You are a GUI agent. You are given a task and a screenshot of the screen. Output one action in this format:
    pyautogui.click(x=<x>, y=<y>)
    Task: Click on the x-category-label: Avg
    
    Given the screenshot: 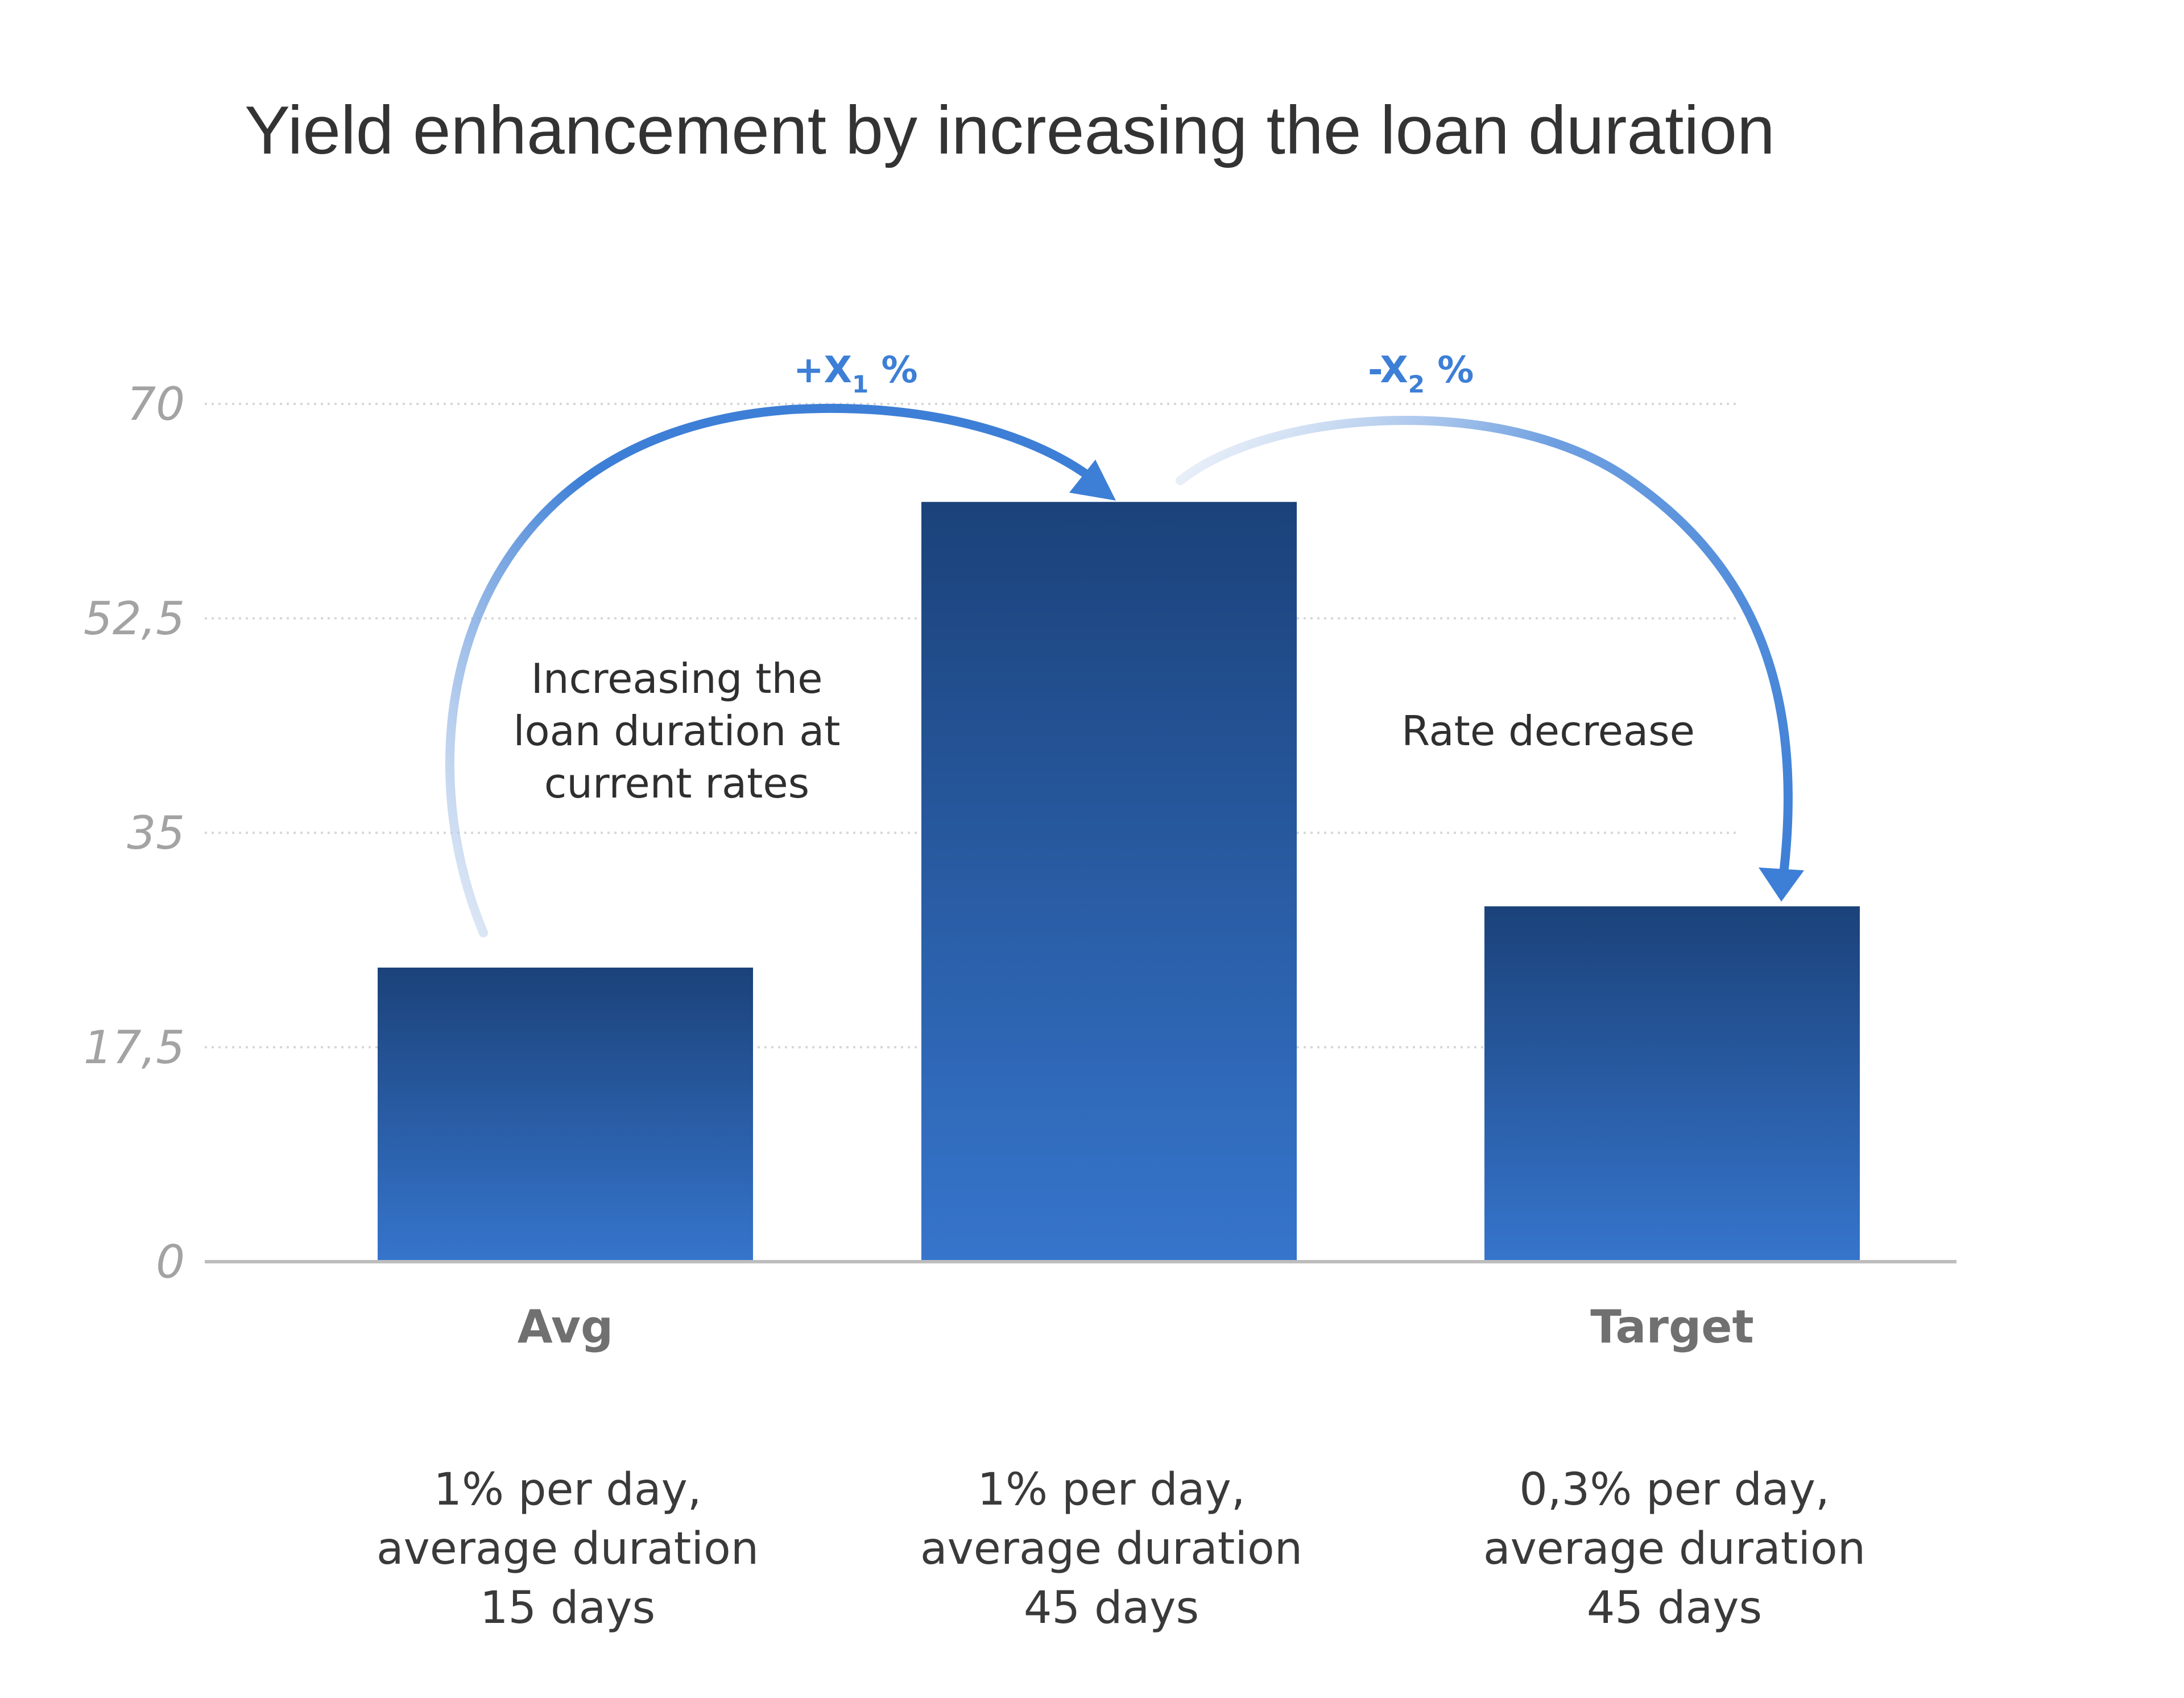 What is the action you would take?
    pyautogui.click(x=565, y=1327)
    